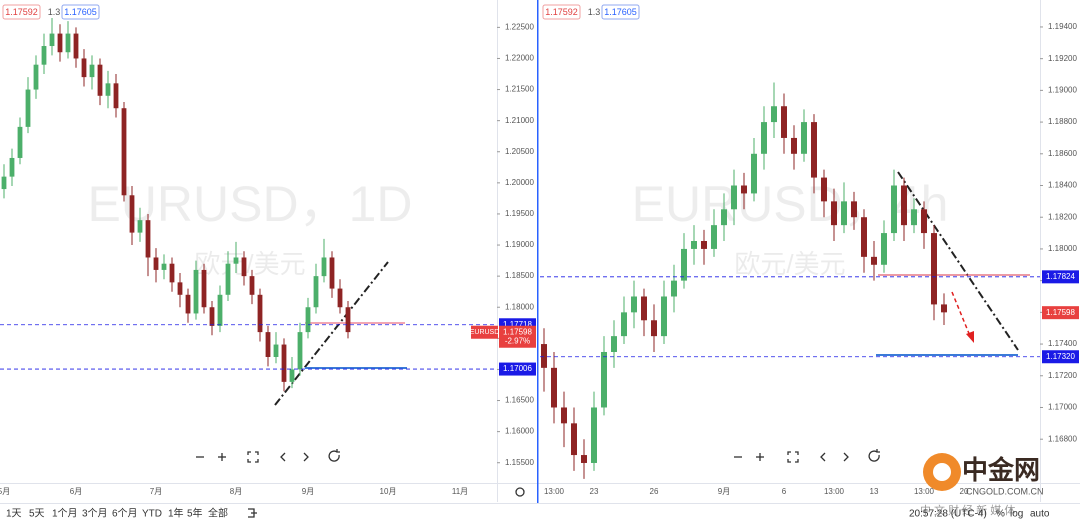 The image size is (1080, 527). I want to click on y-tick-label: 1.16800, so click(1062, 438).